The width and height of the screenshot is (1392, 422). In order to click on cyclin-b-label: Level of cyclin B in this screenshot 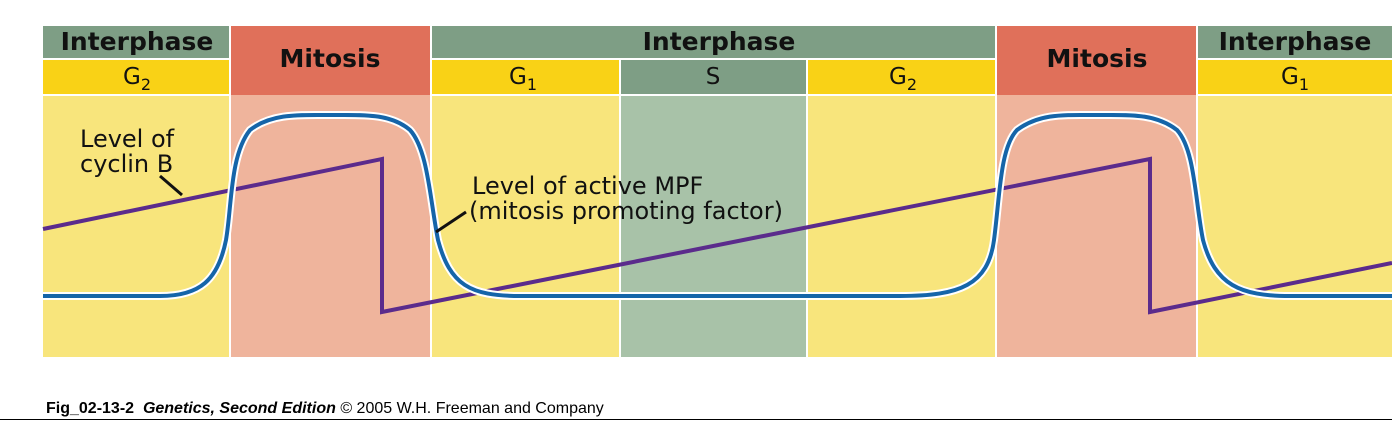, I will do `click(131, 161)`.